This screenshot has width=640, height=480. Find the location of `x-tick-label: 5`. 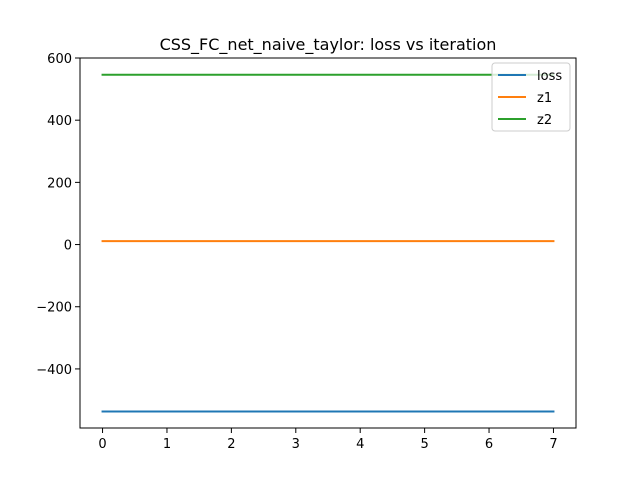

x-tick-label: 5 is located at coordinates (424, 444).